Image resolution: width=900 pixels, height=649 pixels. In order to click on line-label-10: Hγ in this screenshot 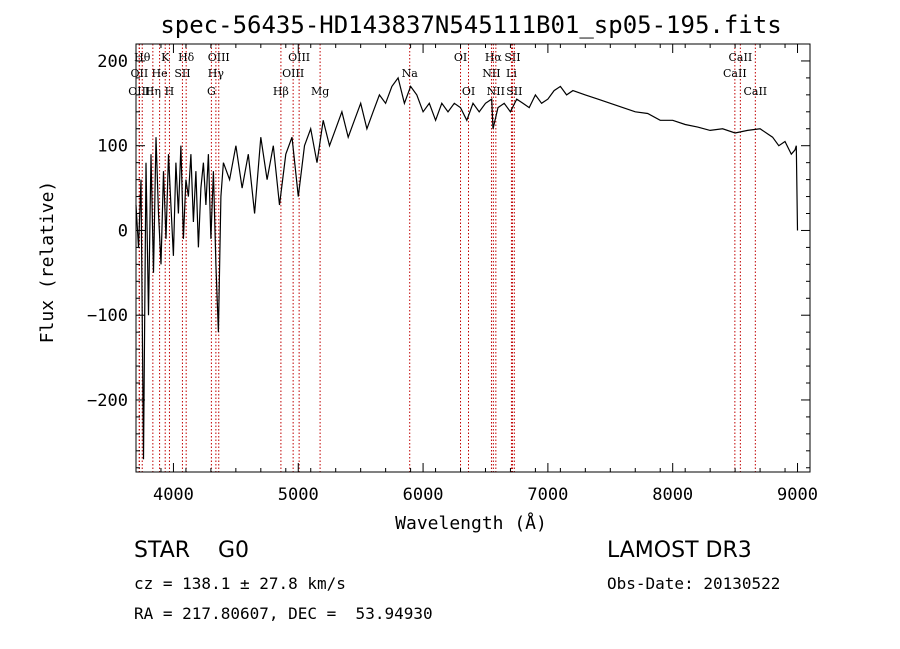, I will do `click(216, 73)`.